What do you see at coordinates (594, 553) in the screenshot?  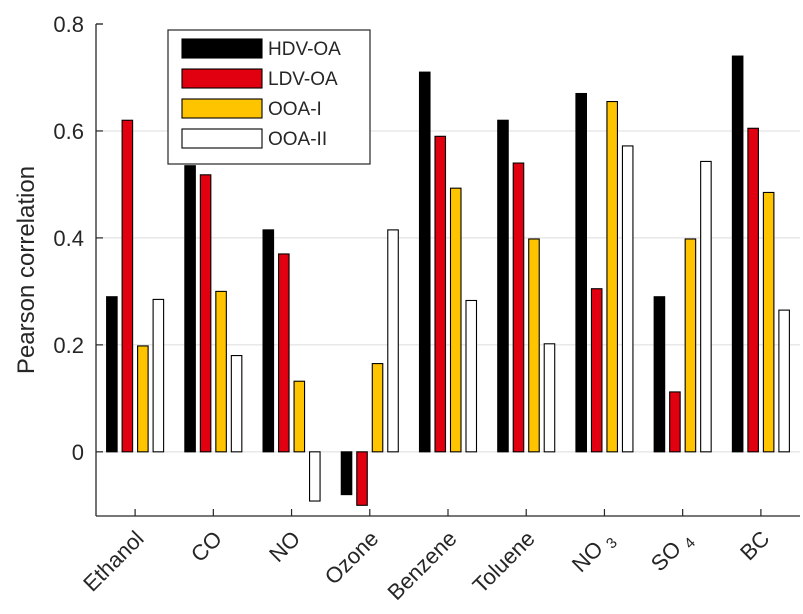 I see `x-tick-label: NO3` at bounding box center [594, 553].